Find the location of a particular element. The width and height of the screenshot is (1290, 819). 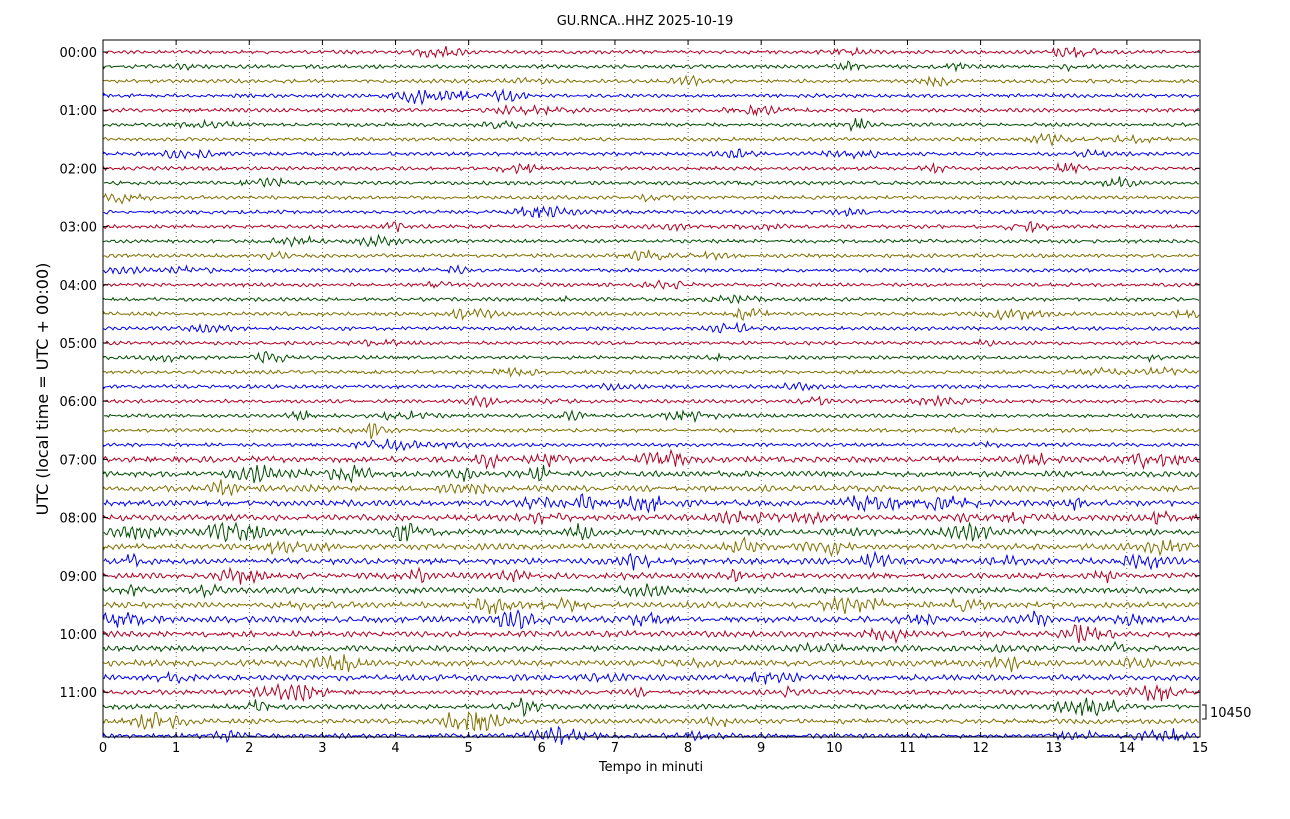

y-tick-label: 06:00 is located at coordinates (78, 402).